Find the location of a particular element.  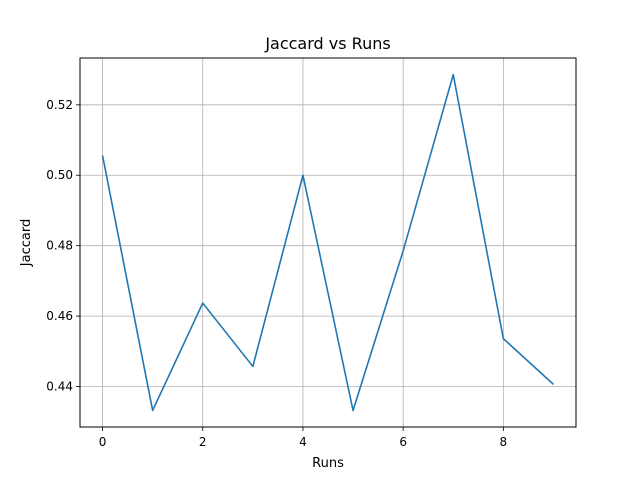

y-tick-label: 0.44 is located at coordinates (59, 387).